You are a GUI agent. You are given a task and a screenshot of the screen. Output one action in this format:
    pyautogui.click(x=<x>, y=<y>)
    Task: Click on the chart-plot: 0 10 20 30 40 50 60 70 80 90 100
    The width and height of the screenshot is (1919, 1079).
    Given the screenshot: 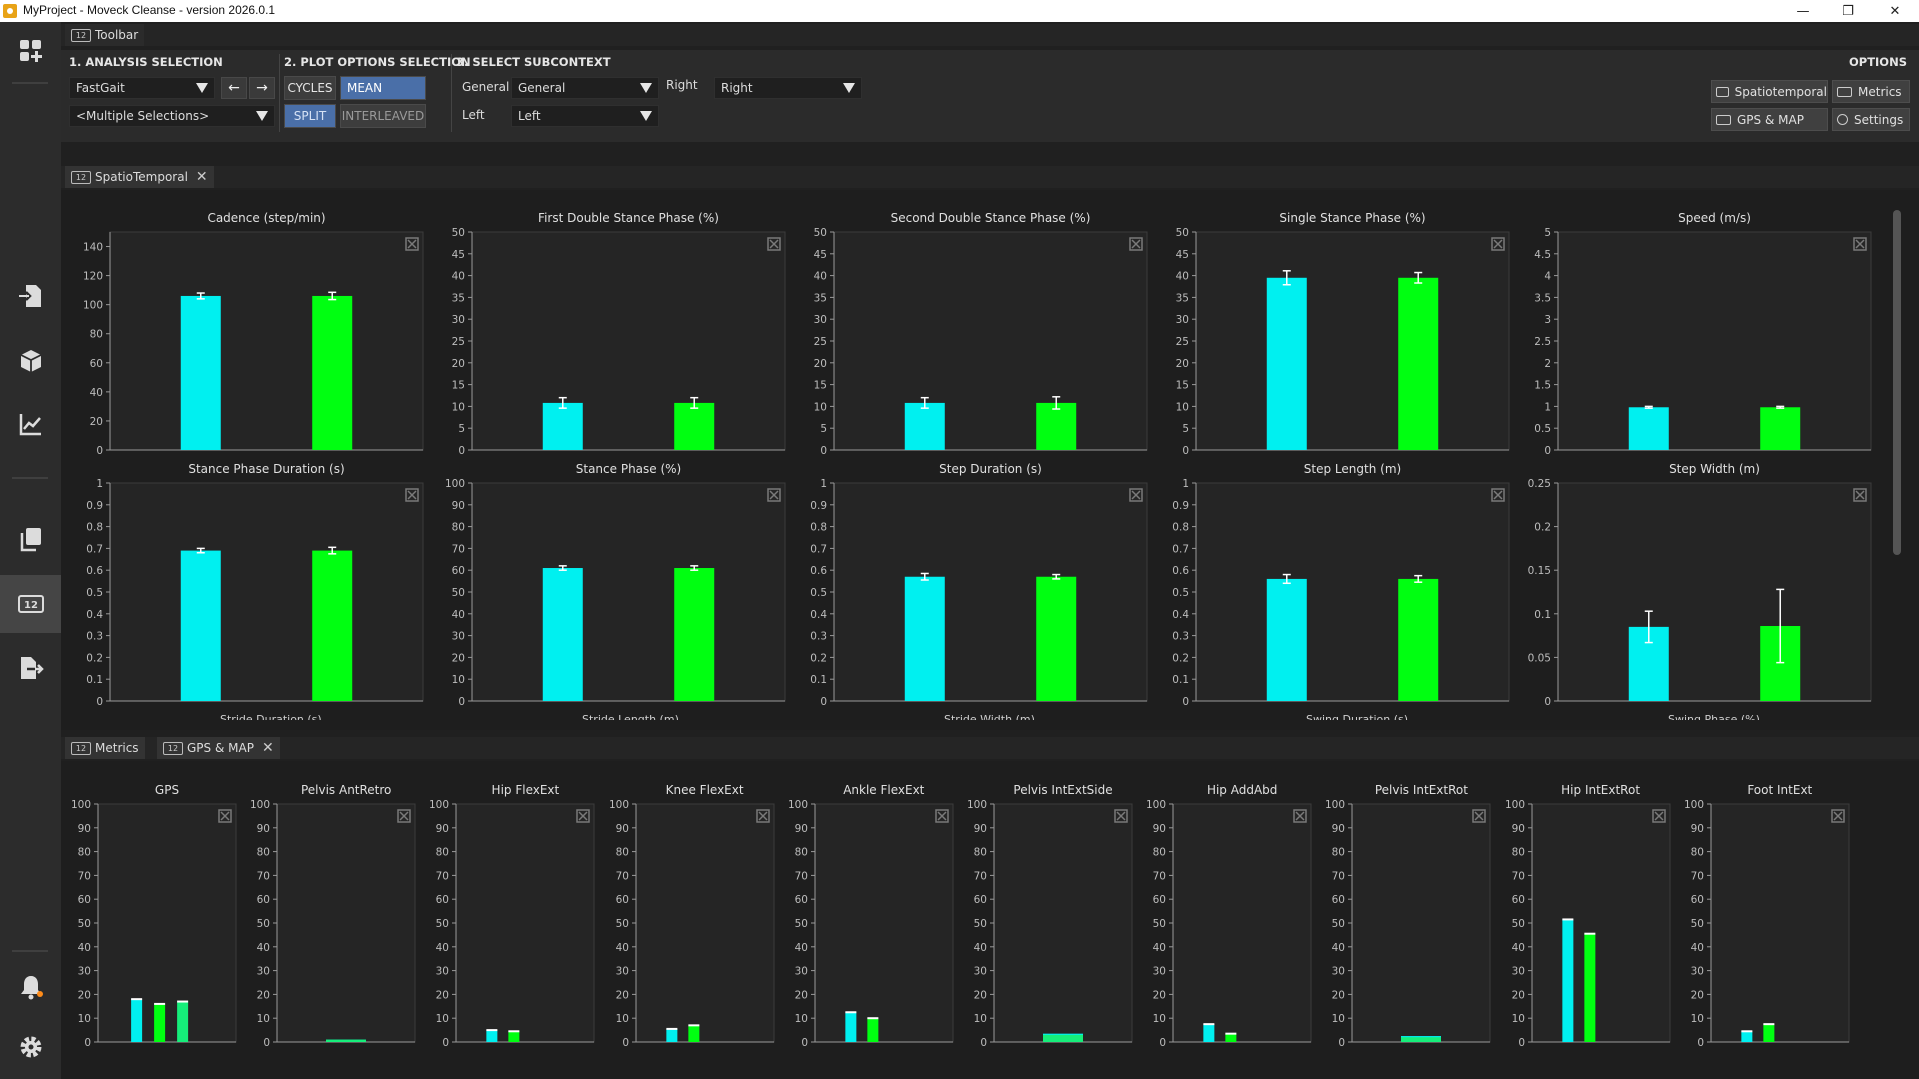 What is the action you would take?
    pyautogui.click(x=1229, y=924)
    